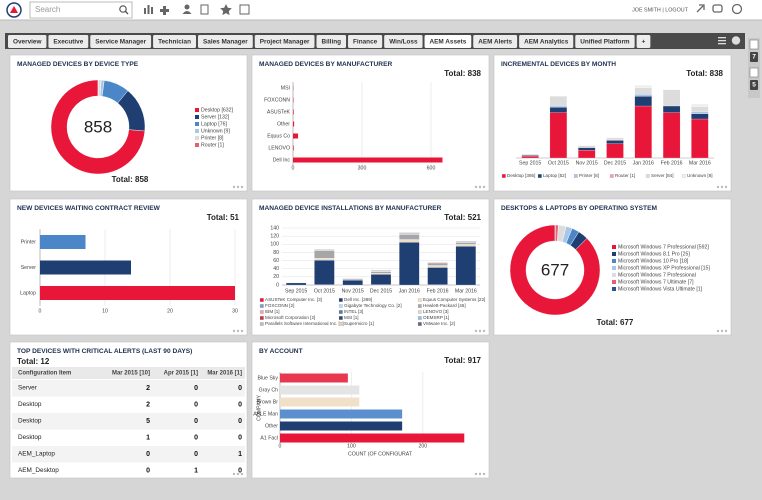 This screenshot has height=500, width=762. I want to click on total-label: Total: 917, so click(462, 360).